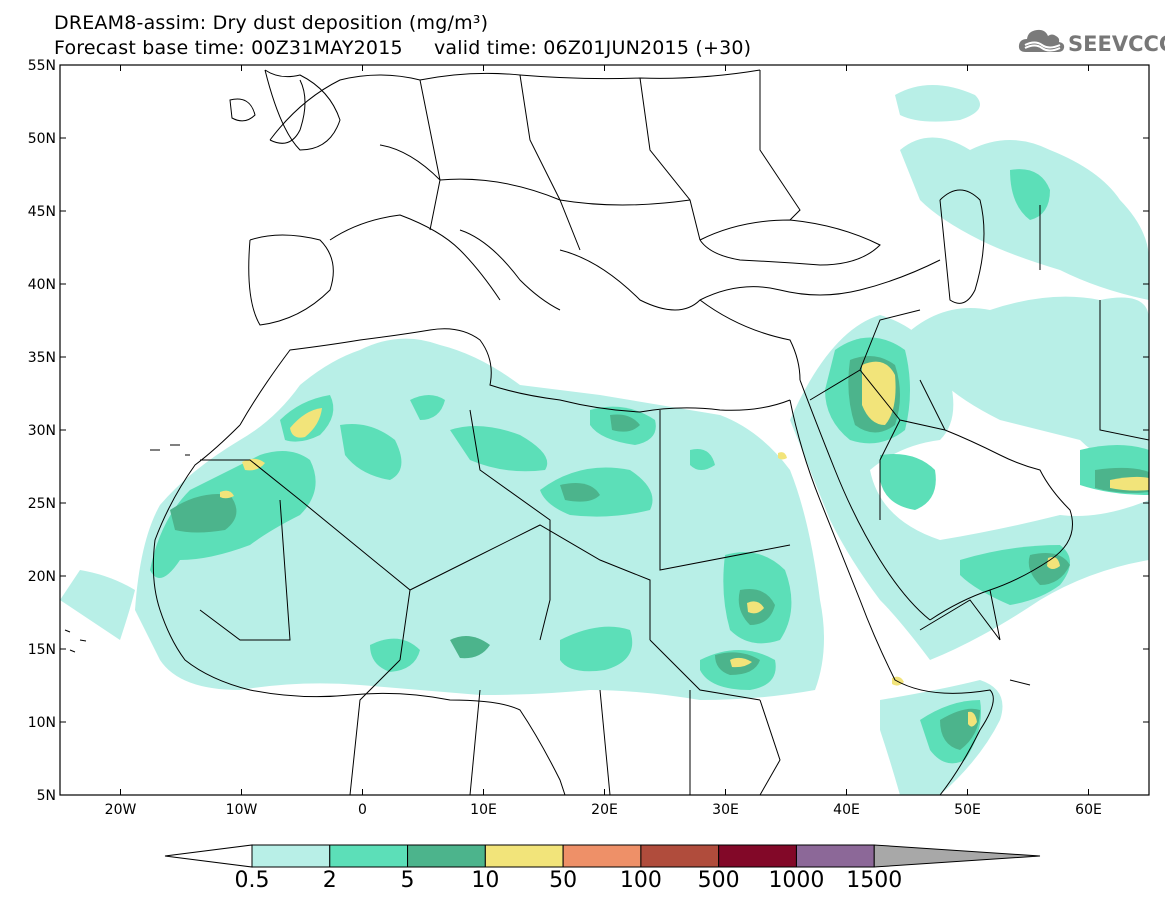 Image resolution: width=1165 pixels, height=911 pixels. What do you see at coordinates (1116, 44) in the screenshot?
I see `logo-text: SEEVCCC` at bounding box center [1116, 44].